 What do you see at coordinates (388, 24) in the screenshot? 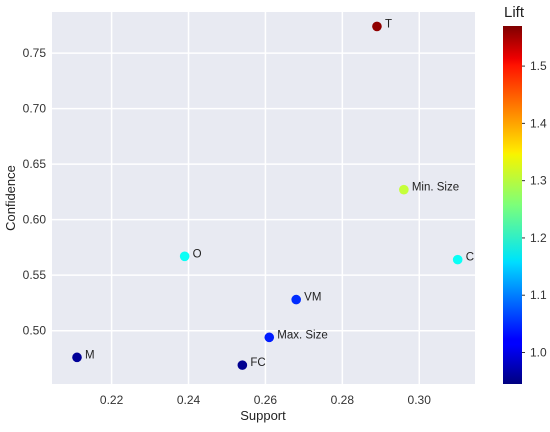
I see `point-label: T` at bounding box center [388, 24].